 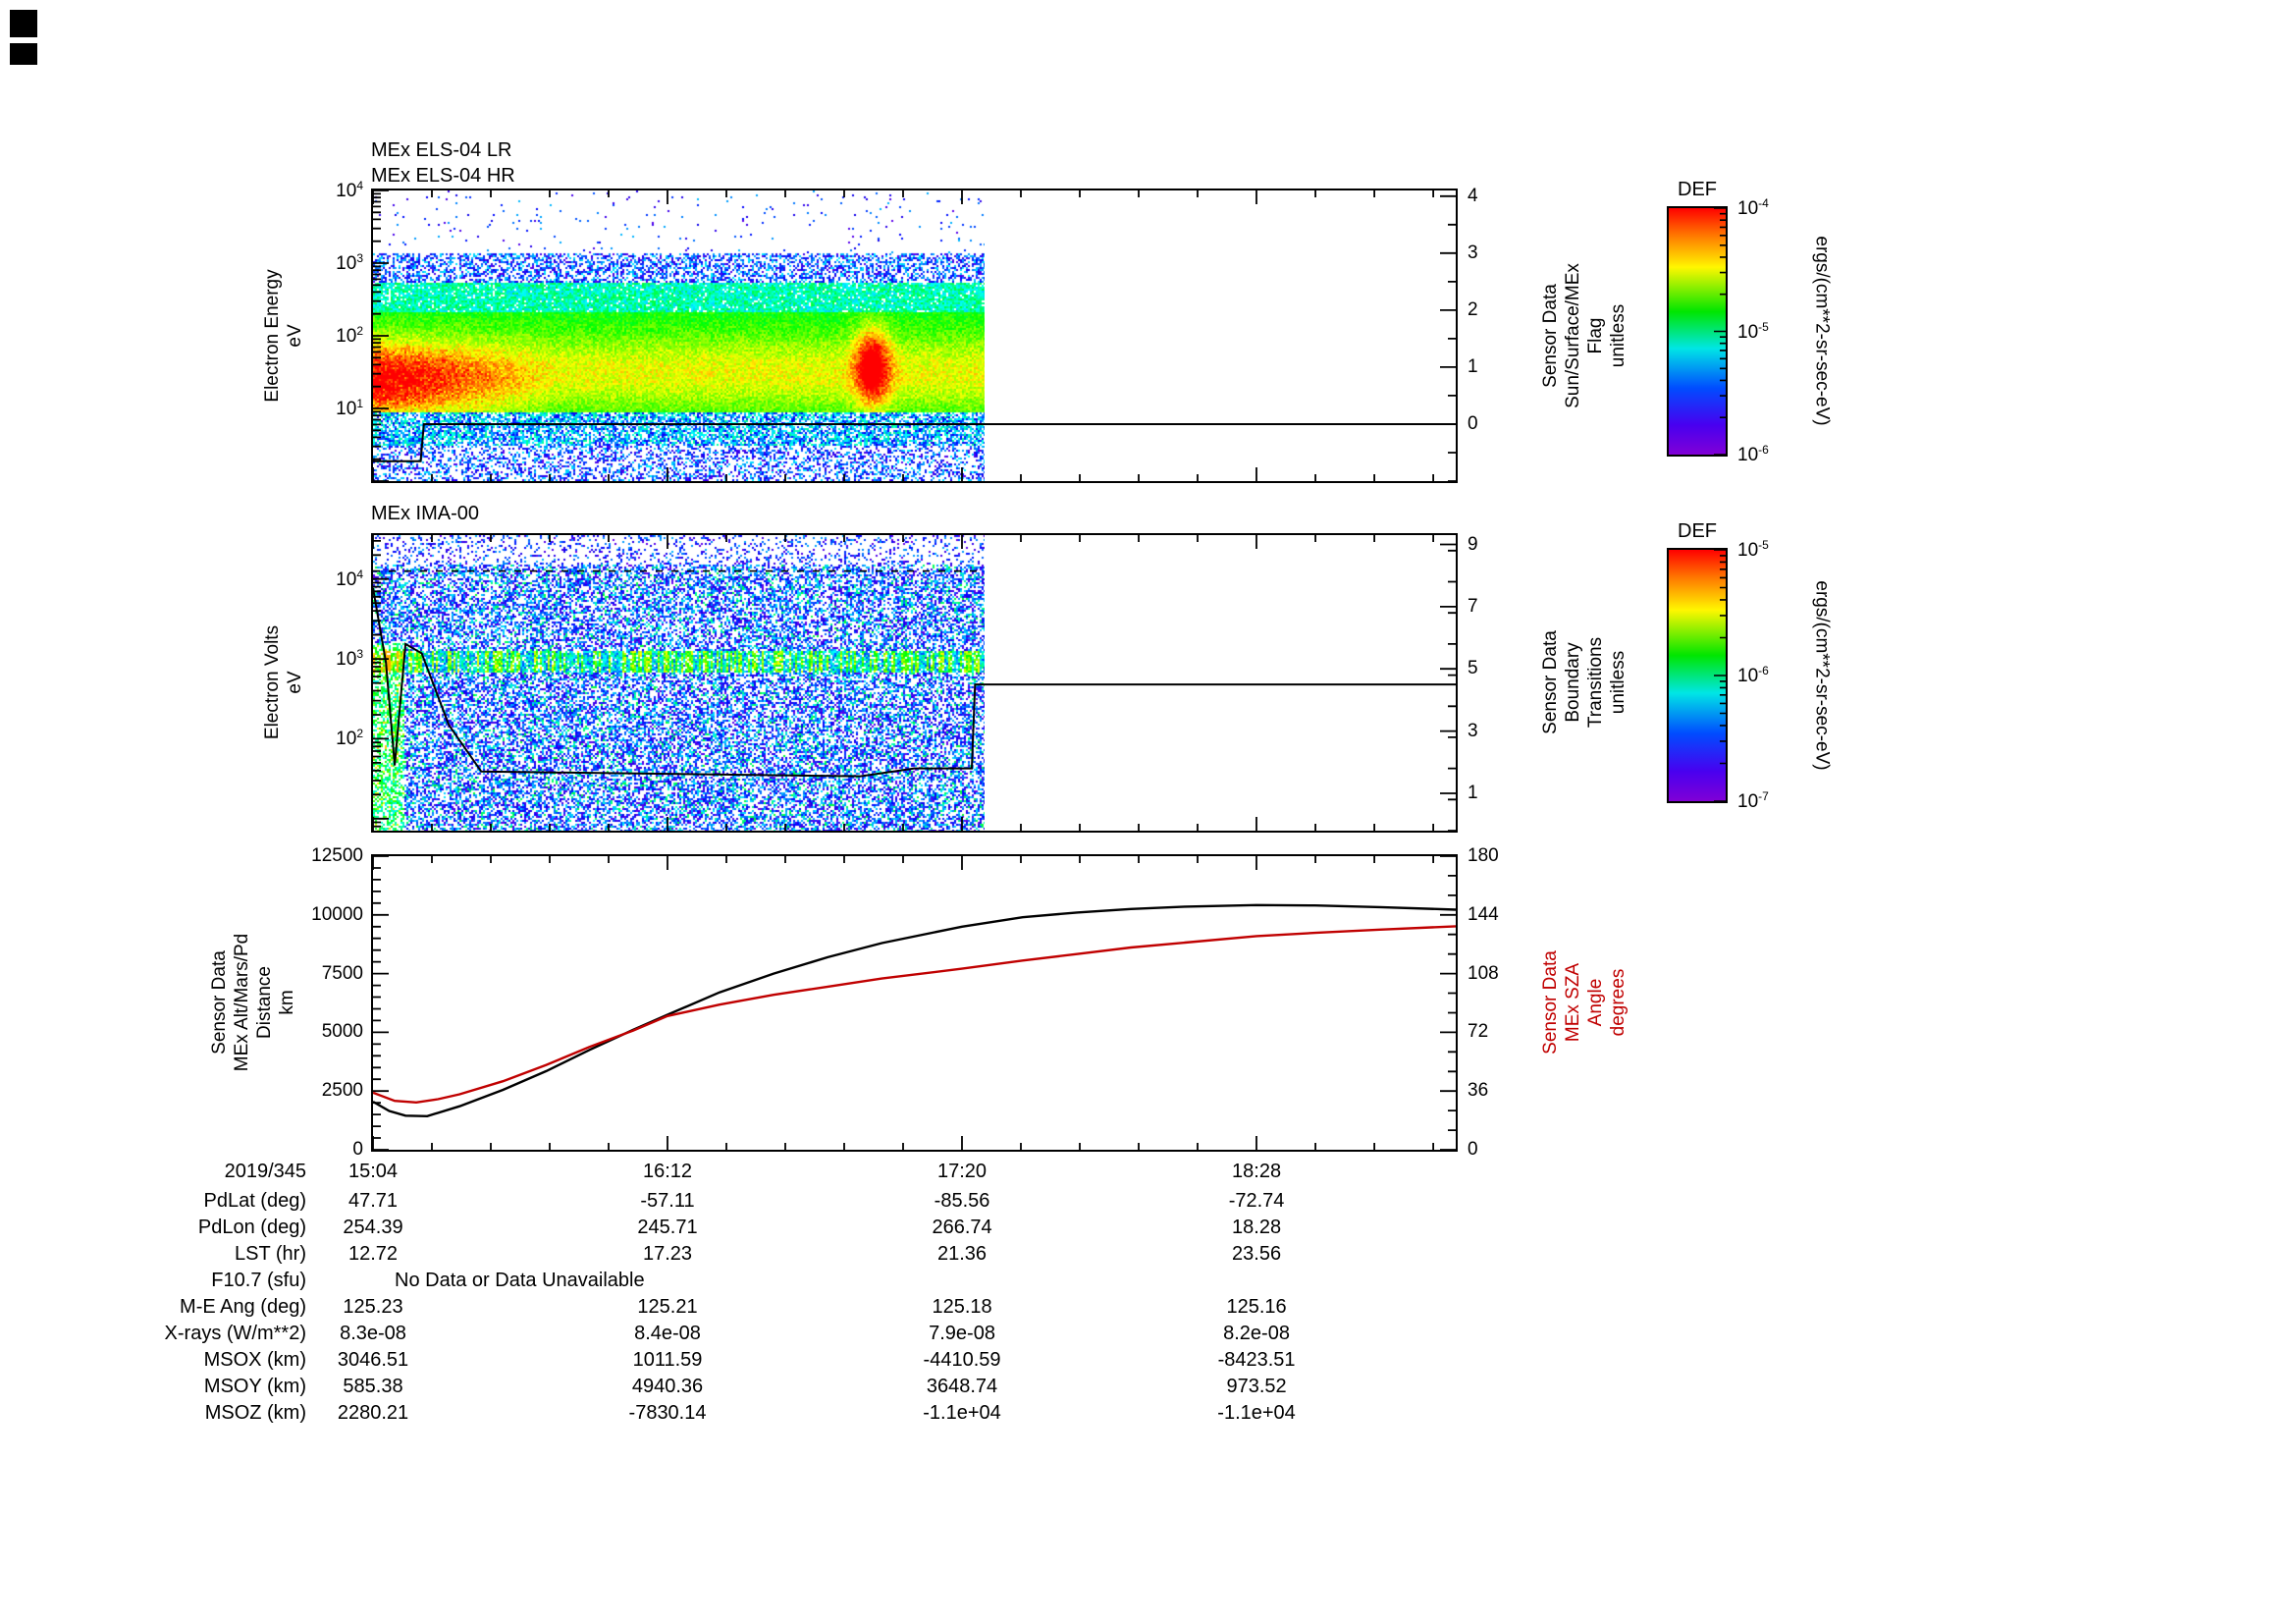 What do you see at coordinates (1822, 331) in the screenshot?
I see `colorbar-els-units: ergs/(cm**2-sr-sec-eV)` at bounding box center [1822, 331].